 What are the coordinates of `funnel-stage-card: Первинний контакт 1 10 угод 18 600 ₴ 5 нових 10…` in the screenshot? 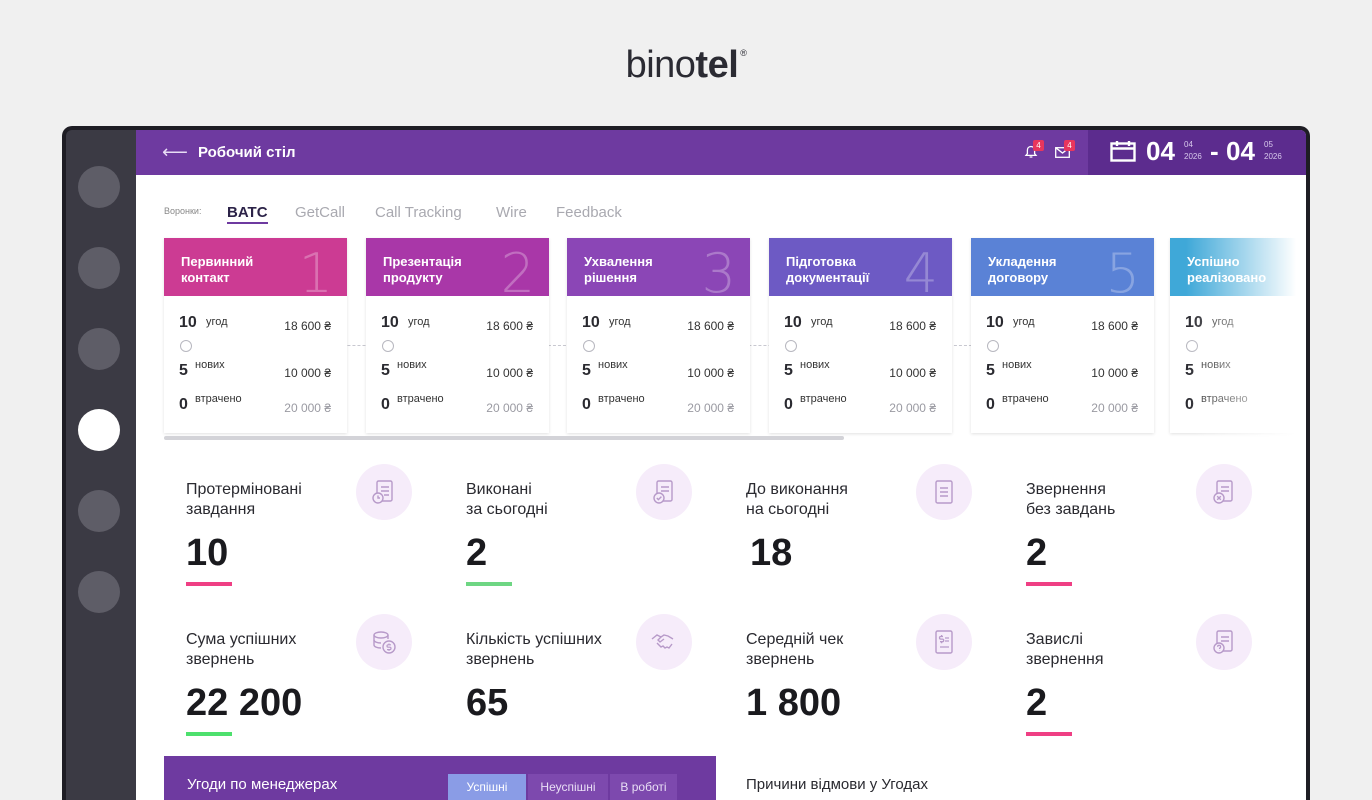 It's located at (255, 335).